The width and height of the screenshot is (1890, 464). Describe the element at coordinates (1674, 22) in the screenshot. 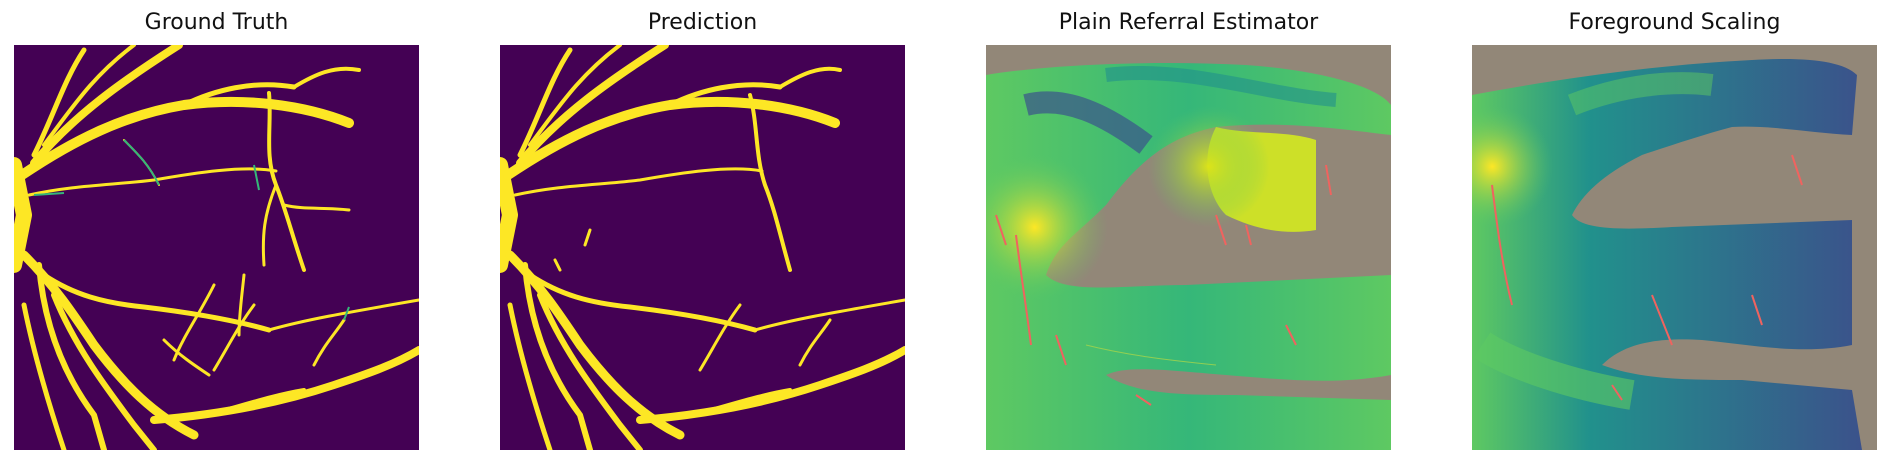

I see `panel-title: Foreground Scaling` at that location.